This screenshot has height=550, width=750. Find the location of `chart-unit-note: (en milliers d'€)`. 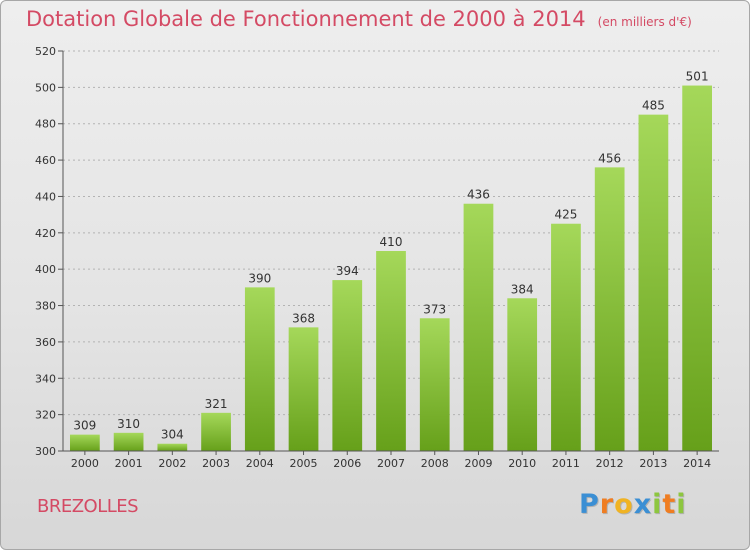

chart-unit-note: (en milliers d'€) is located at coordinates (644, 22).